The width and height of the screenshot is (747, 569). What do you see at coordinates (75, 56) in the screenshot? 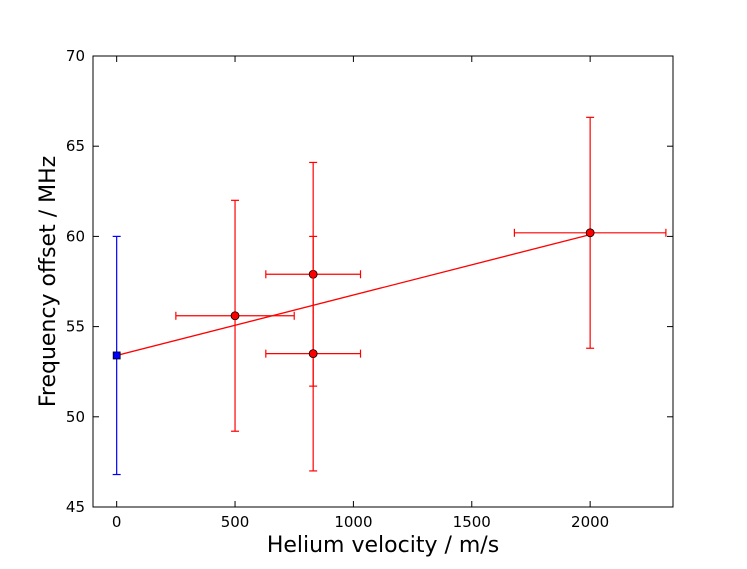
I see `y-tick-label: 70` at bounding box center [75, 56].